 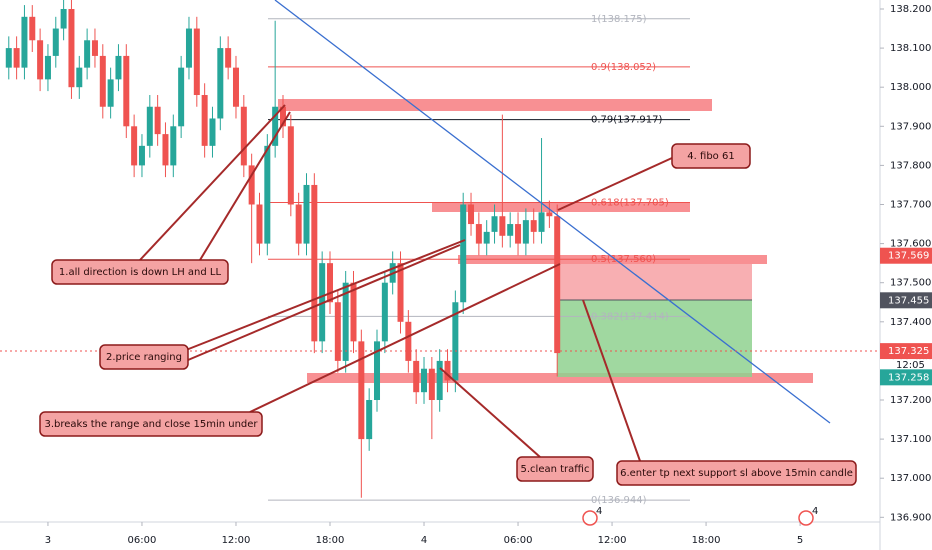 What do you see at coordinates (910, 400) in the screenshot?
I see `y-tick-label: 137.200` at bounding box center [910, 400].